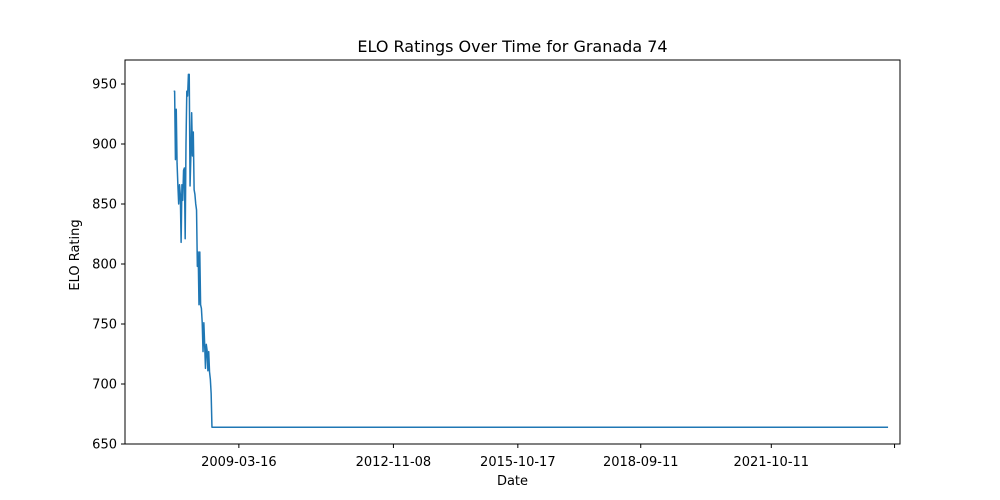 This screenshot has width=1000, height=500. What do you see at coordinates (75, 254) in the screenshot?
I see `y-axis-label: ELO Rating` at bounding box center [75, 254].